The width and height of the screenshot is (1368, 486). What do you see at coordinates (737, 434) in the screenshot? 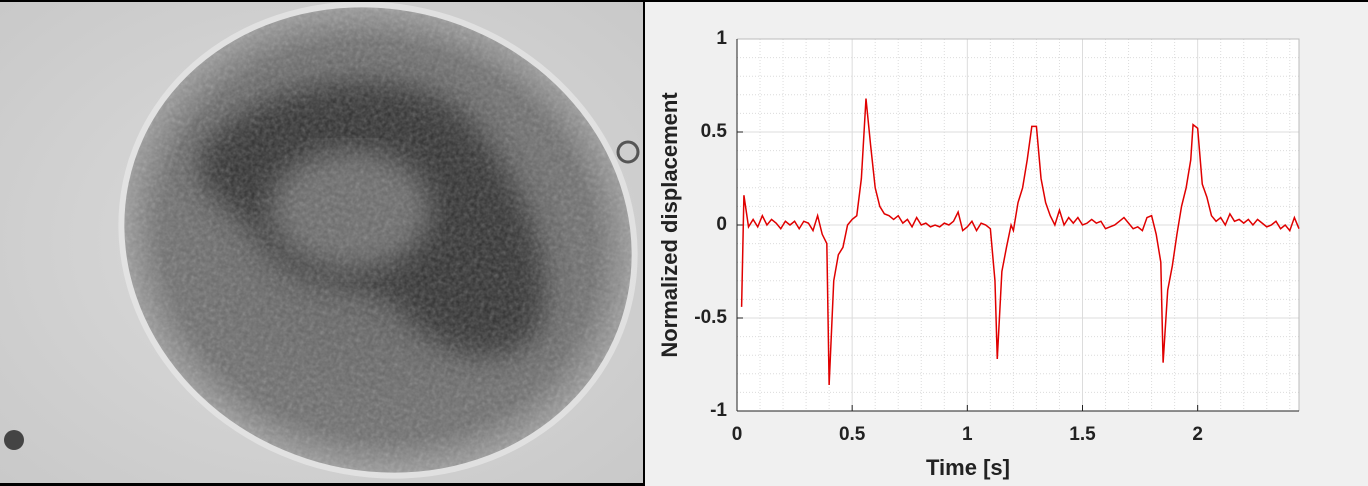
I see `x-tick-label: 0` at bounding box center [737, 434].